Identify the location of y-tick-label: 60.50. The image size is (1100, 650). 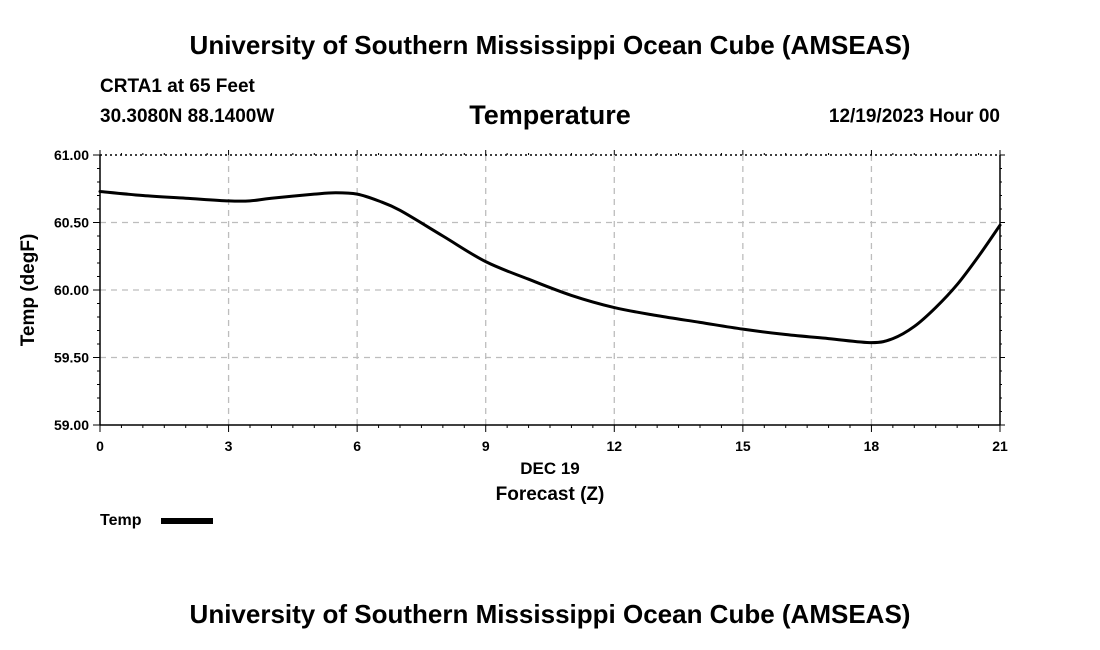
(71, 223).